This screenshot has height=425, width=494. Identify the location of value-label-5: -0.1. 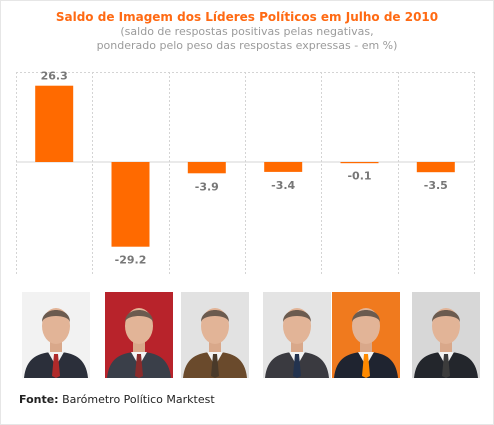
(359, 175).